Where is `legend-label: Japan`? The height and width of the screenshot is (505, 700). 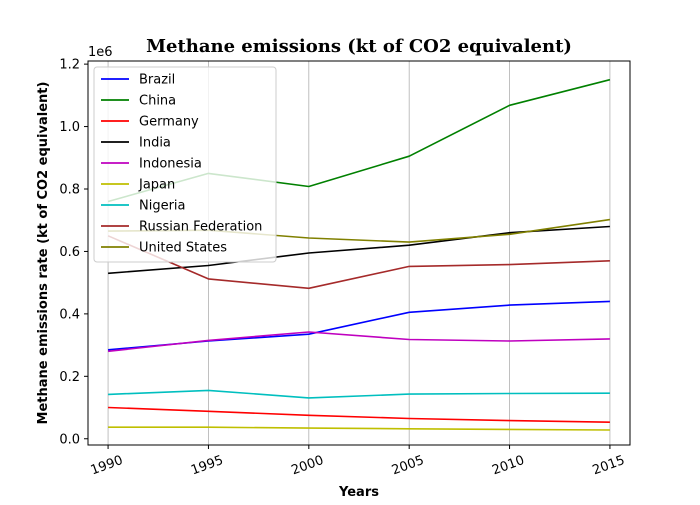 legend-label: Japan is located at coordinates (156, 185).